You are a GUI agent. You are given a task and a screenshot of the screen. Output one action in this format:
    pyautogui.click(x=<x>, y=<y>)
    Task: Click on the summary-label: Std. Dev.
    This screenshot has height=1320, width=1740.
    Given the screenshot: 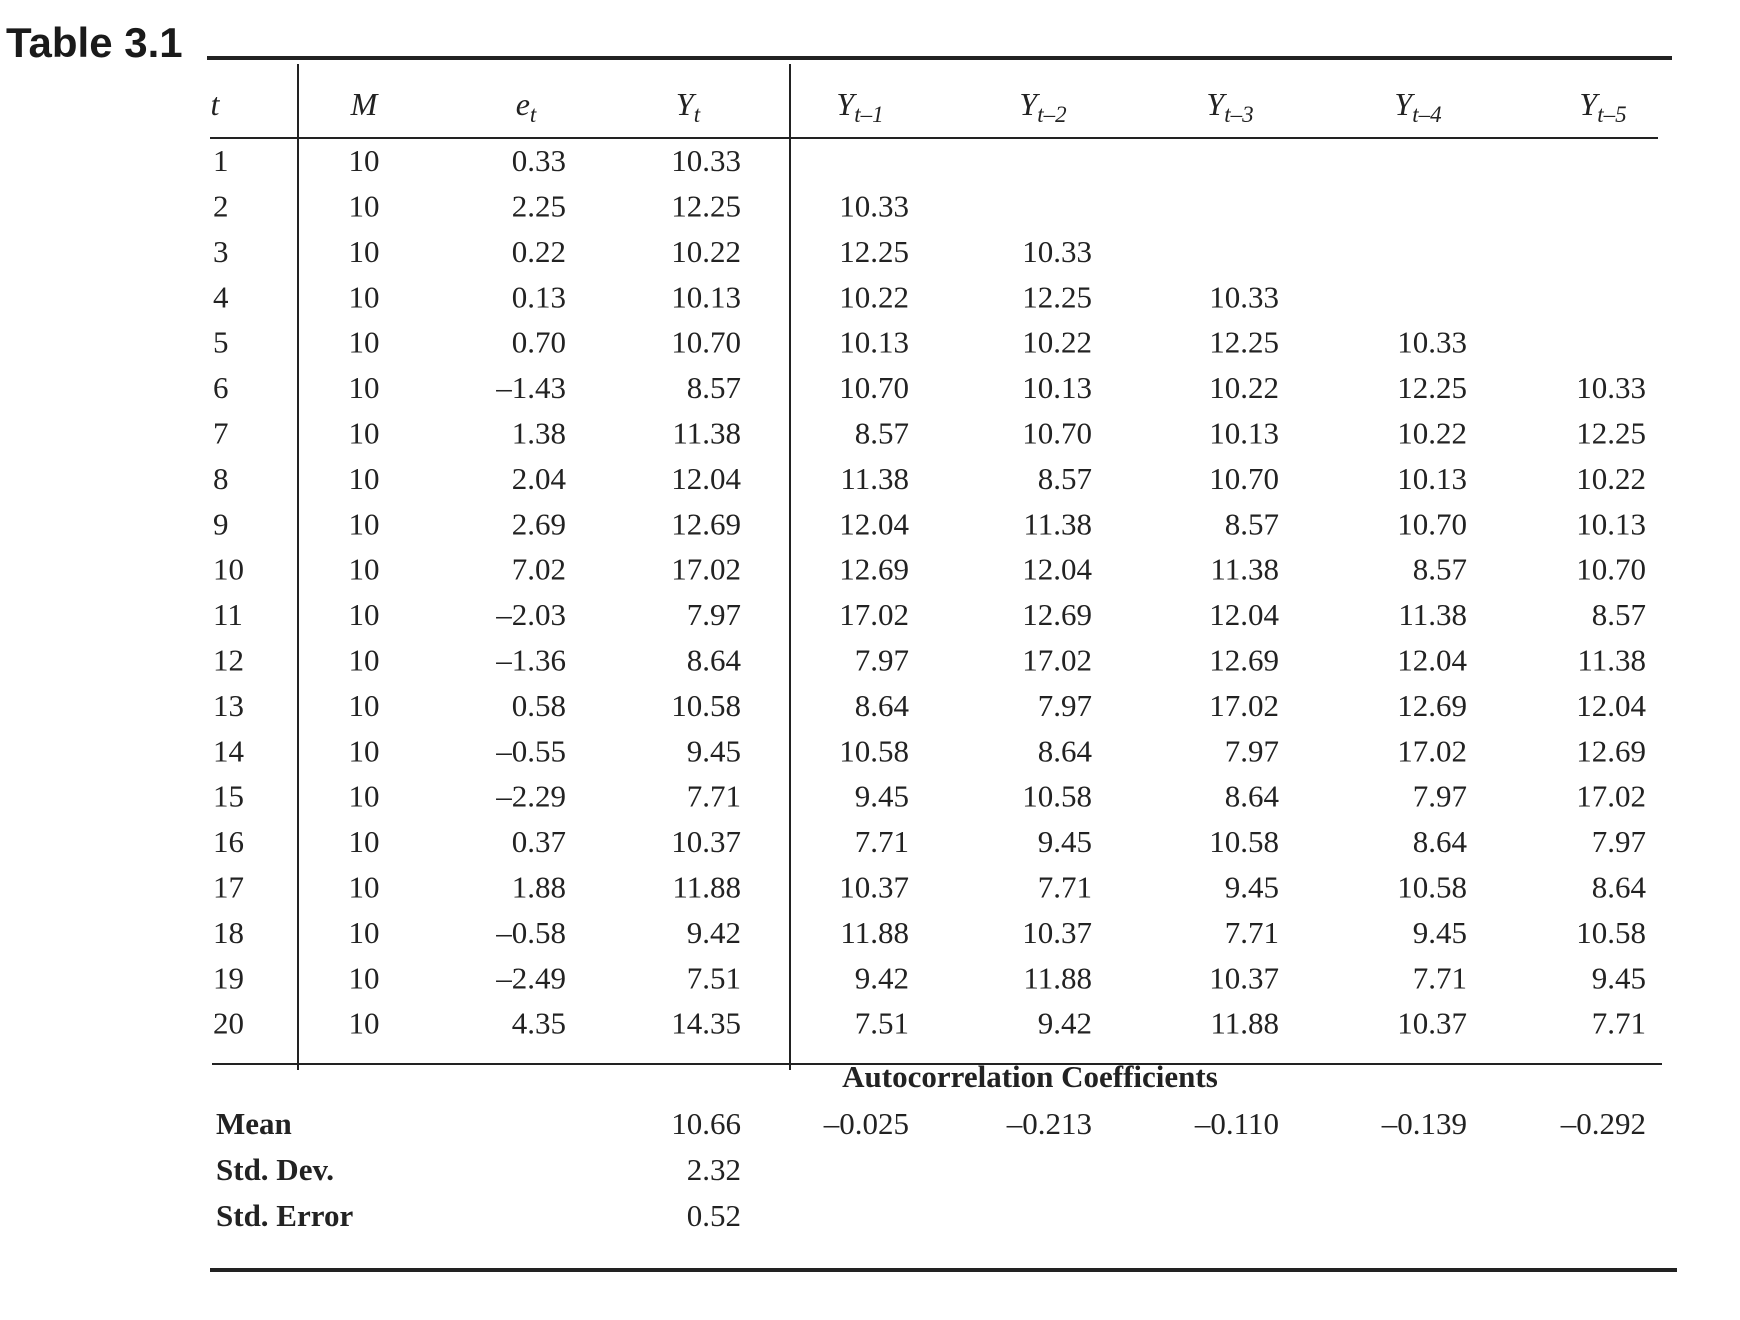 What is the action you would take?
    pyautogui.click(x=275, y=1169)
    